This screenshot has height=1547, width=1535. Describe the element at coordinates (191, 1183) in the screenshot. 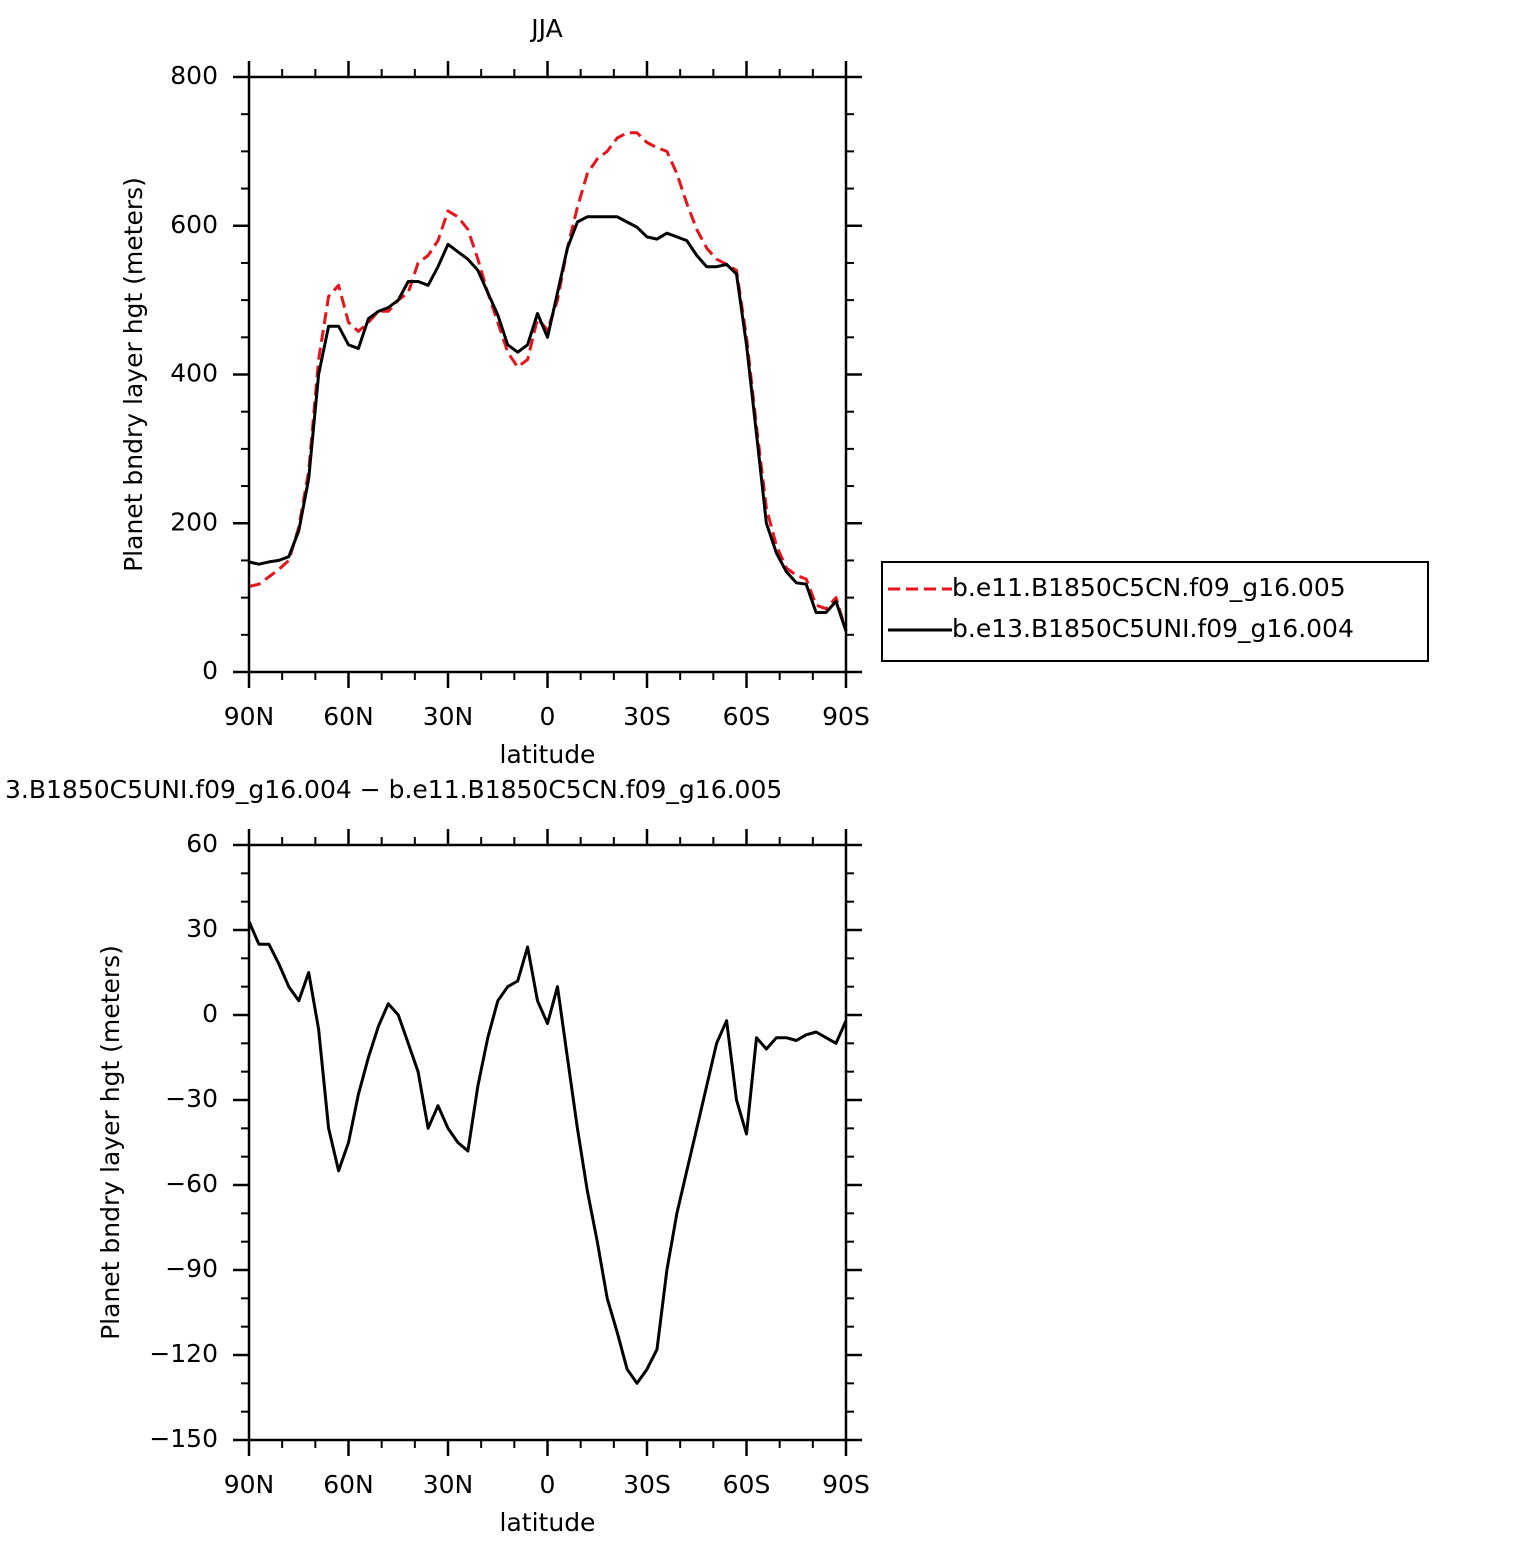

I see `y-tick-label: −60` at that location.